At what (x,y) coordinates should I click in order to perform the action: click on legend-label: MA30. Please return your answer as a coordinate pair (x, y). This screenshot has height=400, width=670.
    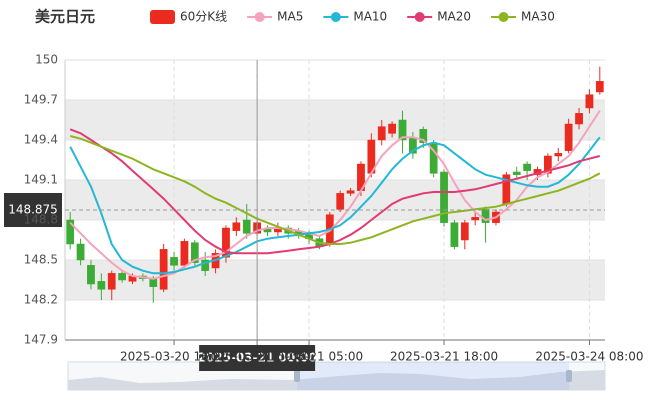
    Looking at the image, I should click on (538, 17).